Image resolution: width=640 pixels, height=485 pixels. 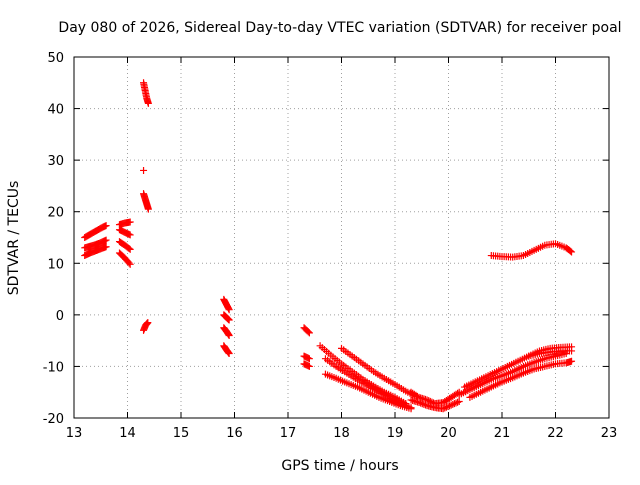 I want to click on series-seg-e1, so click(x=306, y=330).